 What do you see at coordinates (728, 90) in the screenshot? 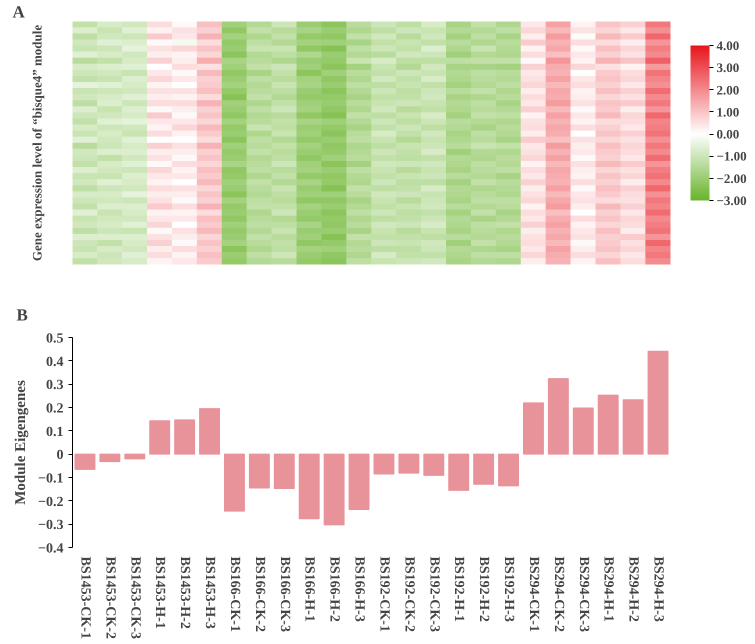
I see `color-bar-label: 2.00` at bounding box center [728, 90].